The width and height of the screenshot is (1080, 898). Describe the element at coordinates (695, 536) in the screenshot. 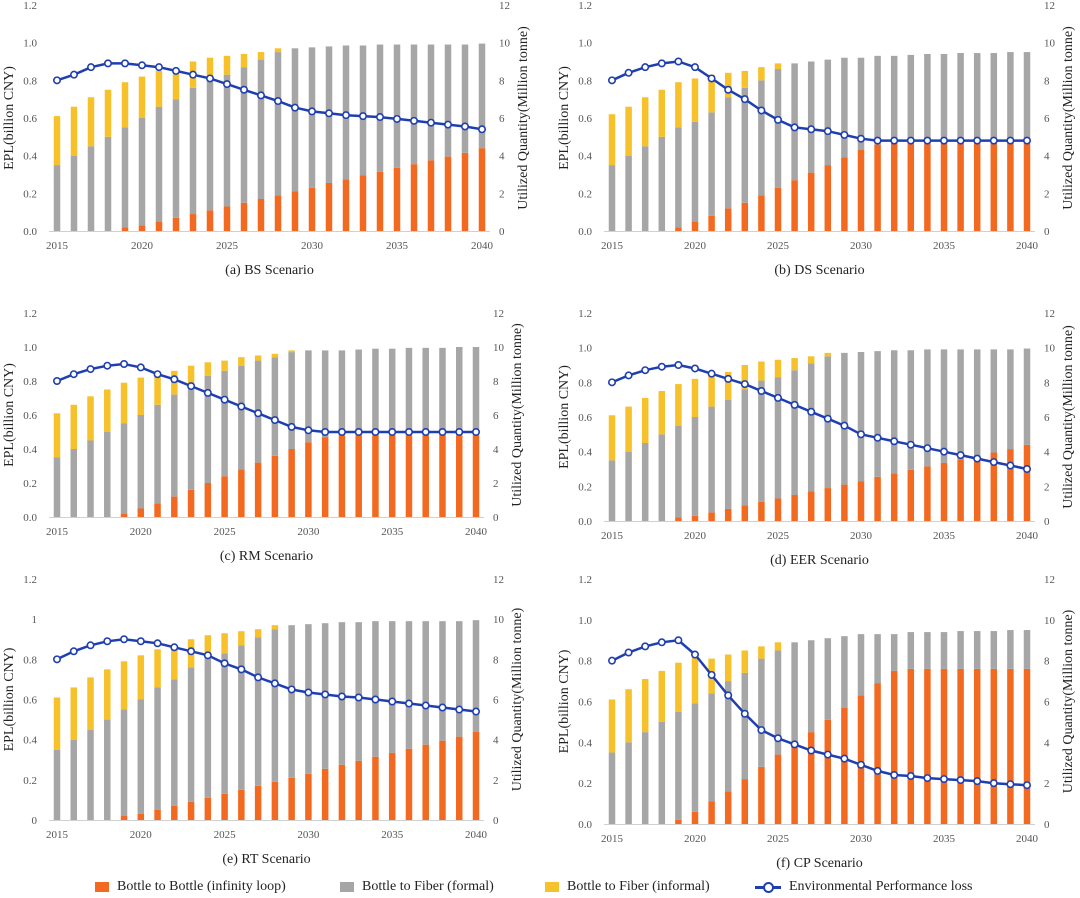

I see `x-tick-label: 2020` at that location.